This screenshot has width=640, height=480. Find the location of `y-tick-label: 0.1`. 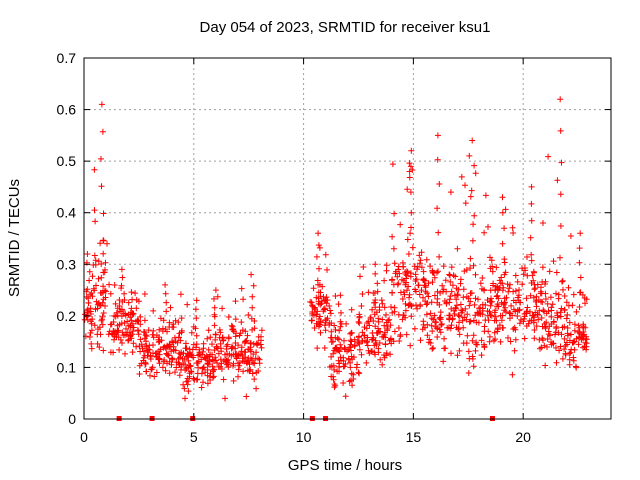

y-tick-label: 0.1 is located at coordinates (67, 367).